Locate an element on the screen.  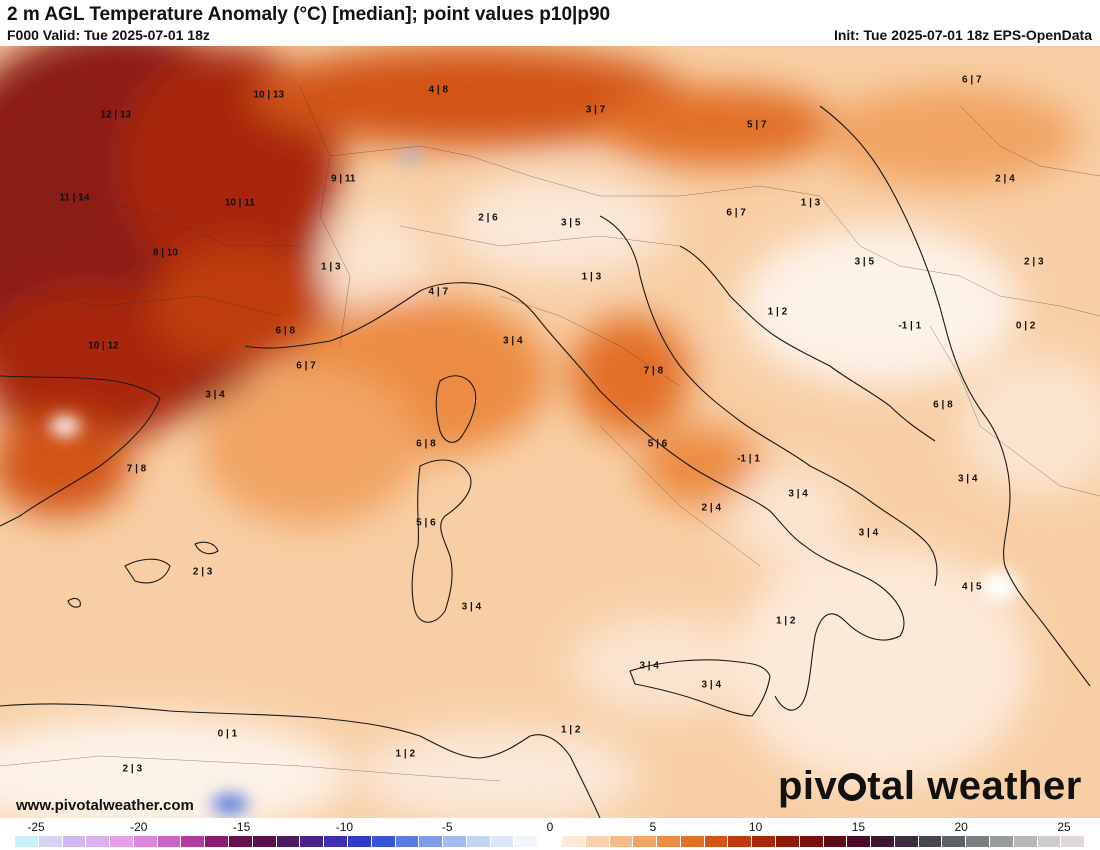
point-value-label: 10 | 11 is located at coordinates (239, 203).